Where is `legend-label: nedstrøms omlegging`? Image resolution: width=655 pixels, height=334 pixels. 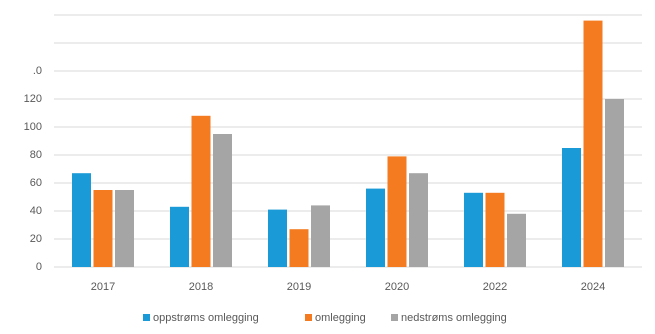 legend-label: nedstrøms omlegging is located at coordinates (454, 318).